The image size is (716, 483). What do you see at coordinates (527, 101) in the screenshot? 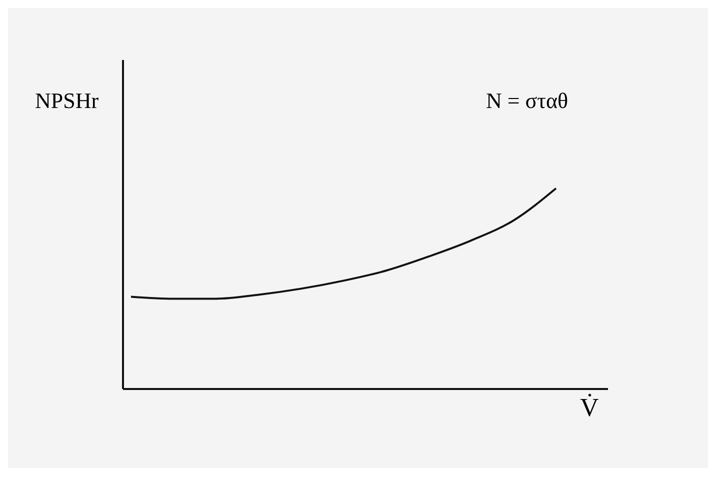
I see `text: N = σταθ` at bounding box center [527, 101].